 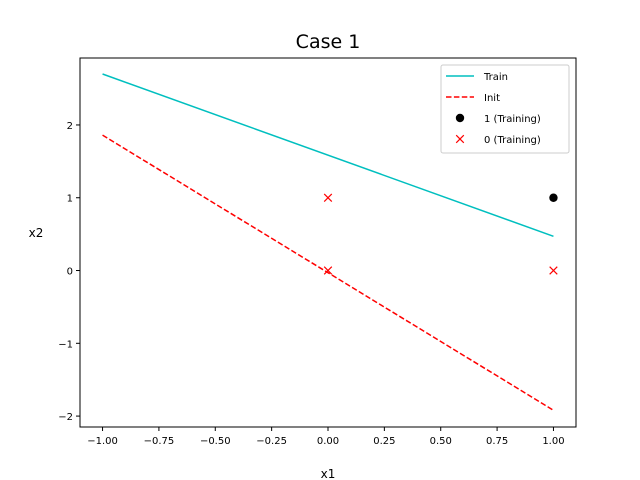 What do you see at coordinates (65, 344) in the screenshot?
I see `y-tick-label: −1` at bounding box center [65, 344].